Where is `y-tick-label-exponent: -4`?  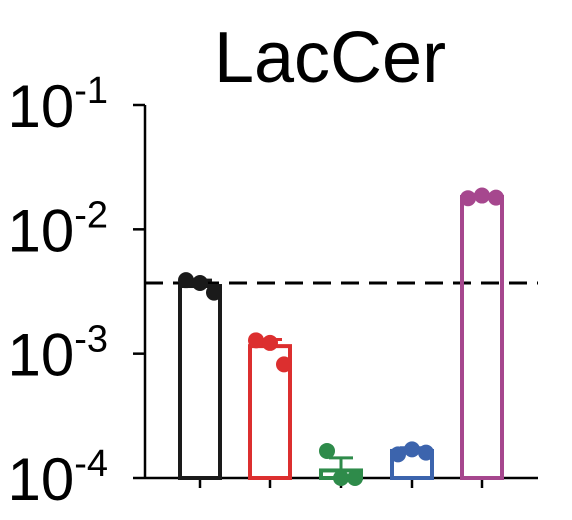
y-tick-label-exponent: -4 is located at coordinates (91, 464).